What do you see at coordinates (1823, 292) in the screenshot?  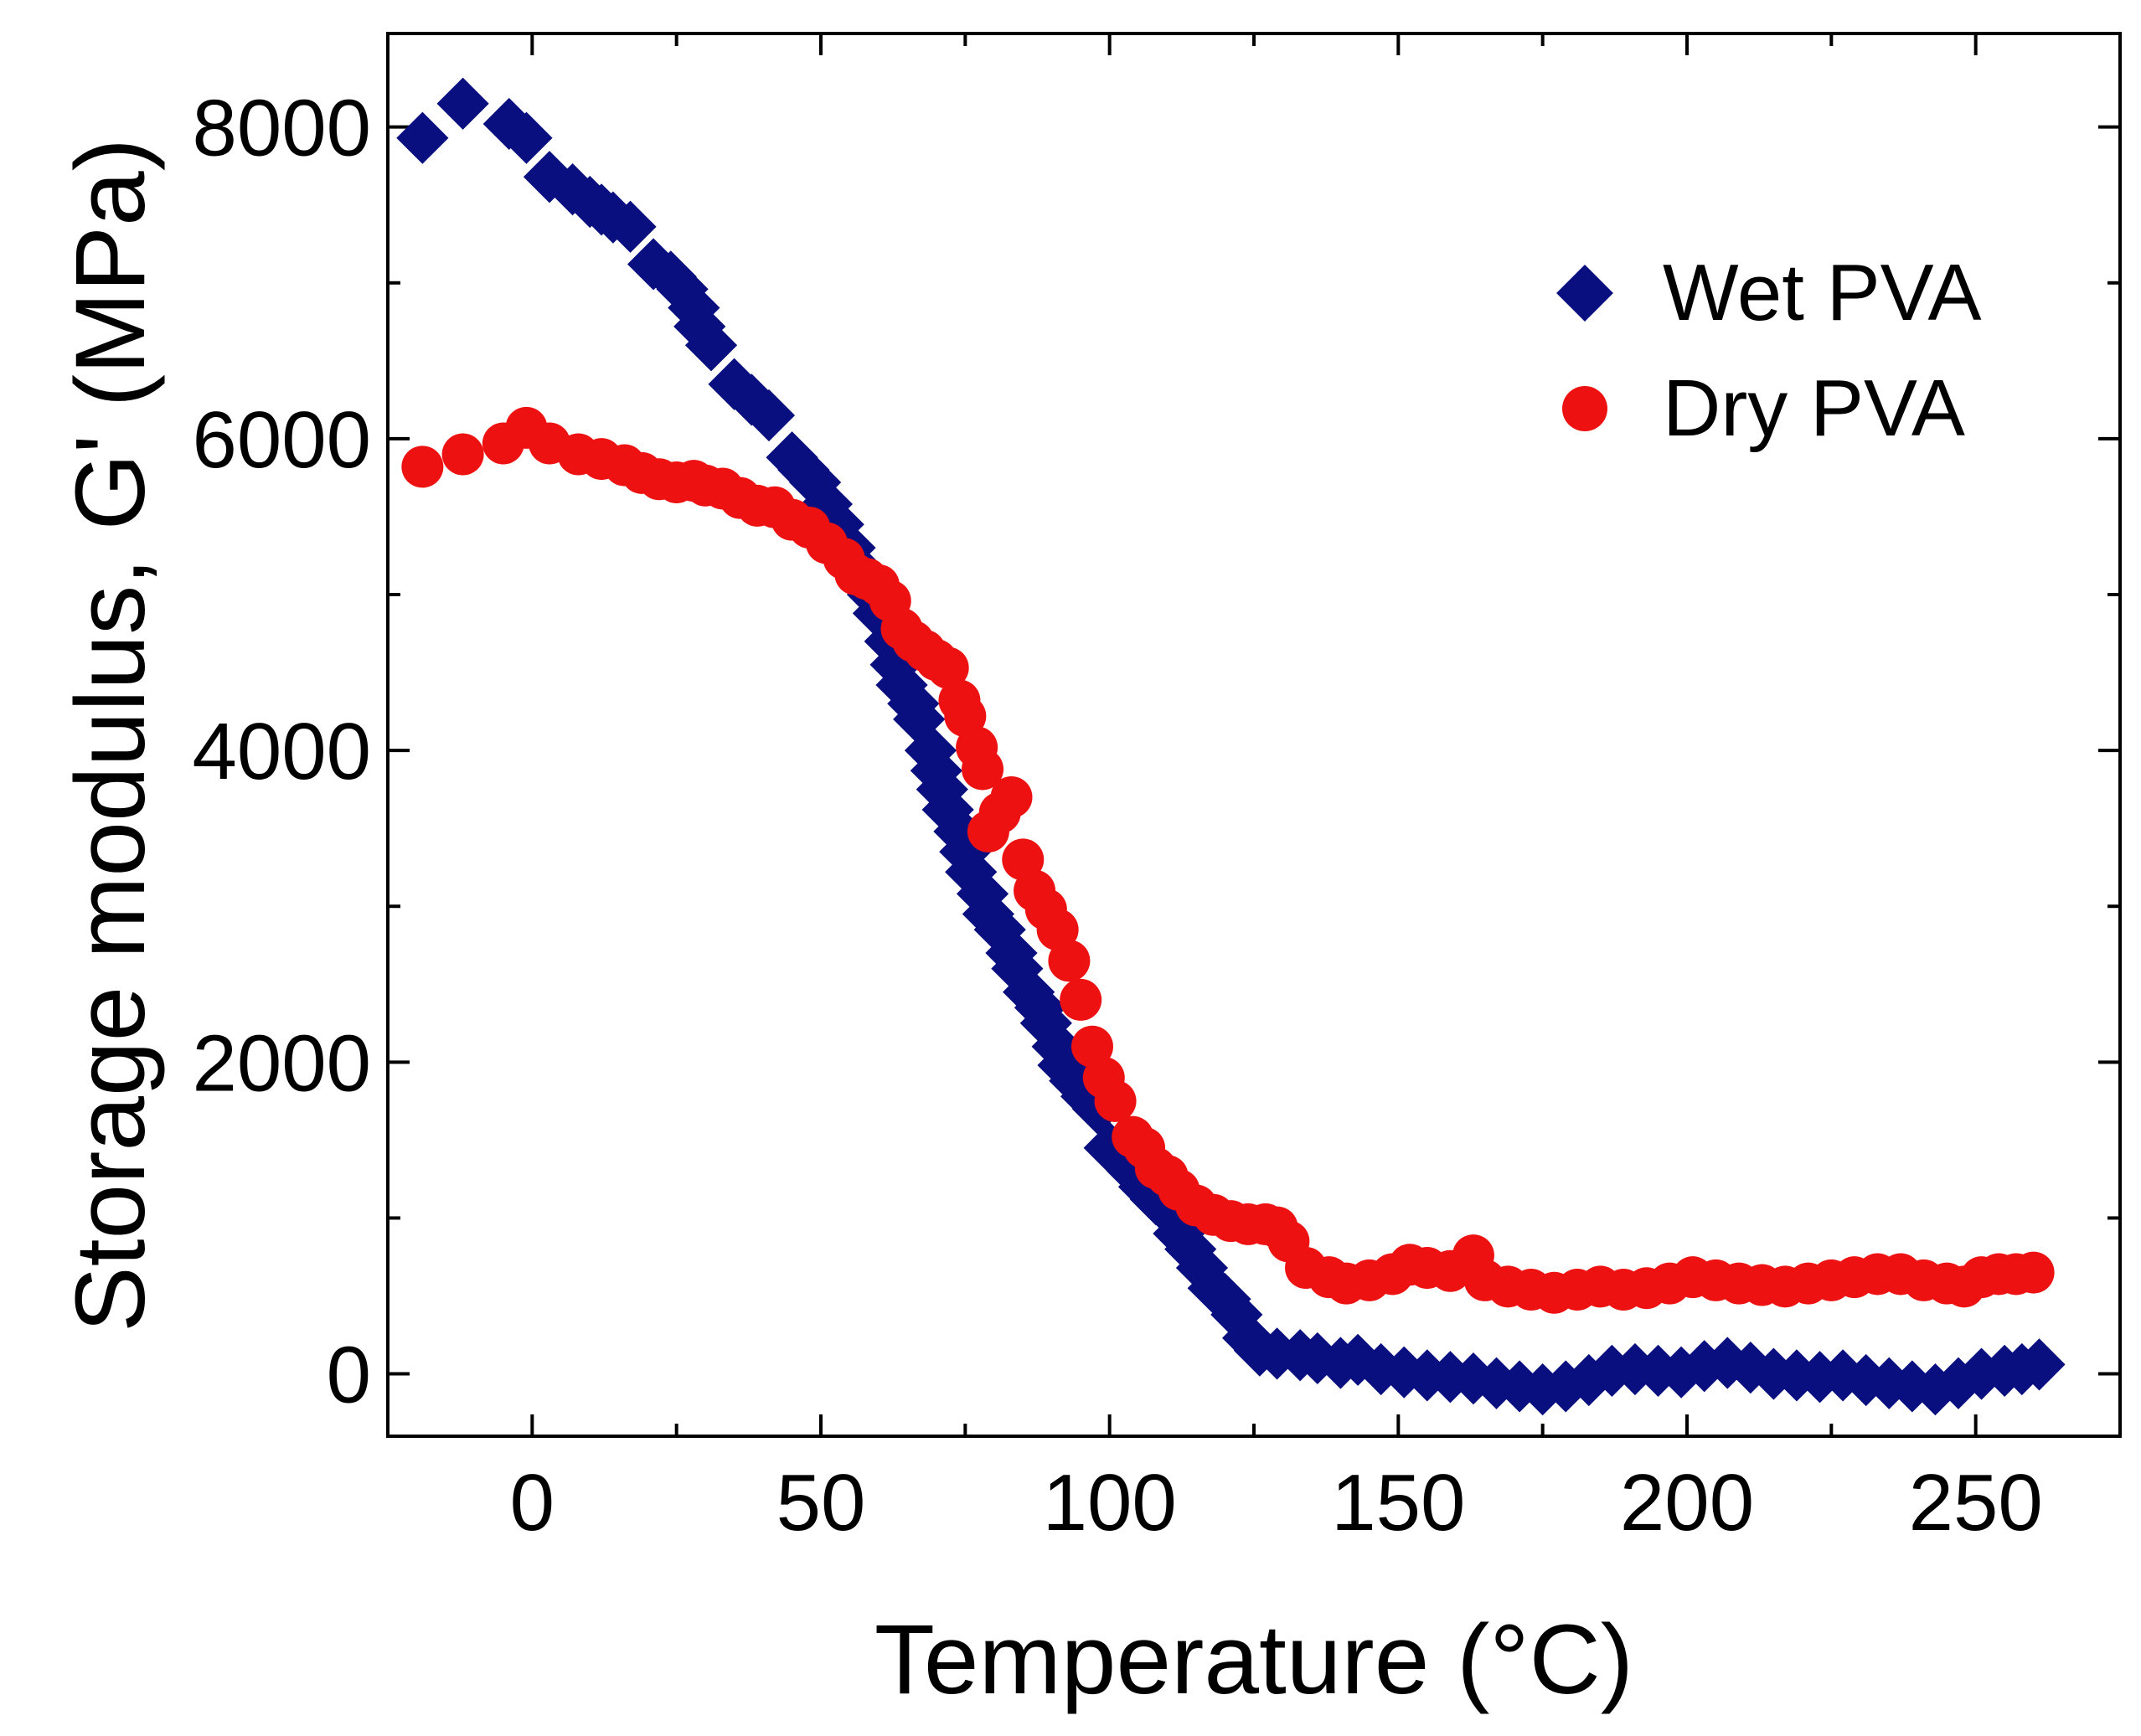 I see `legend-label-wet-pva: Wet PVA` at bounding box center [1823, 292].